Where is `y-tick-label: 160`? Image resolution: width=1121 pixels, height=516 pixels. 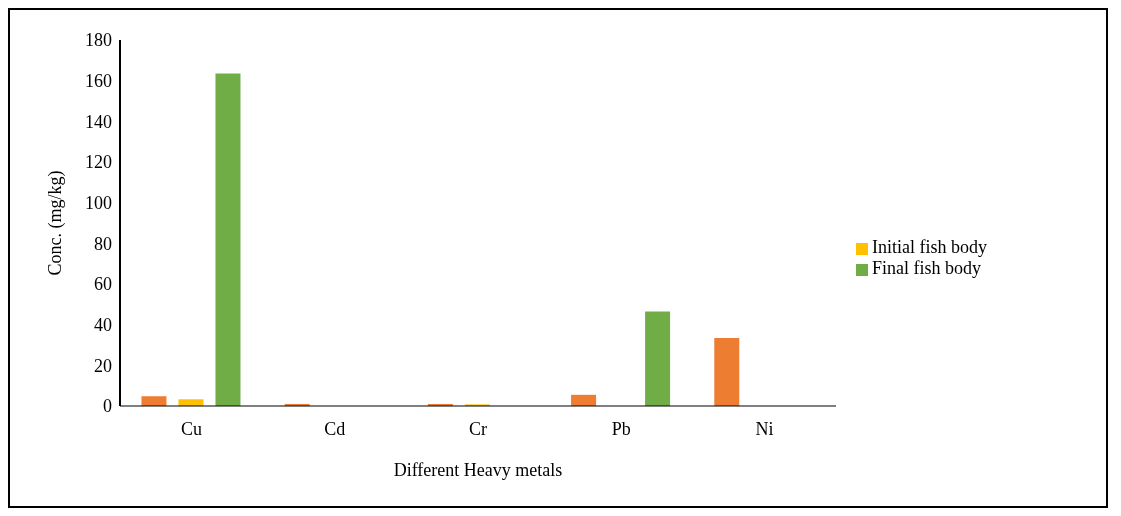
y-tick-label: 160 is located at coordinates (98, 81).